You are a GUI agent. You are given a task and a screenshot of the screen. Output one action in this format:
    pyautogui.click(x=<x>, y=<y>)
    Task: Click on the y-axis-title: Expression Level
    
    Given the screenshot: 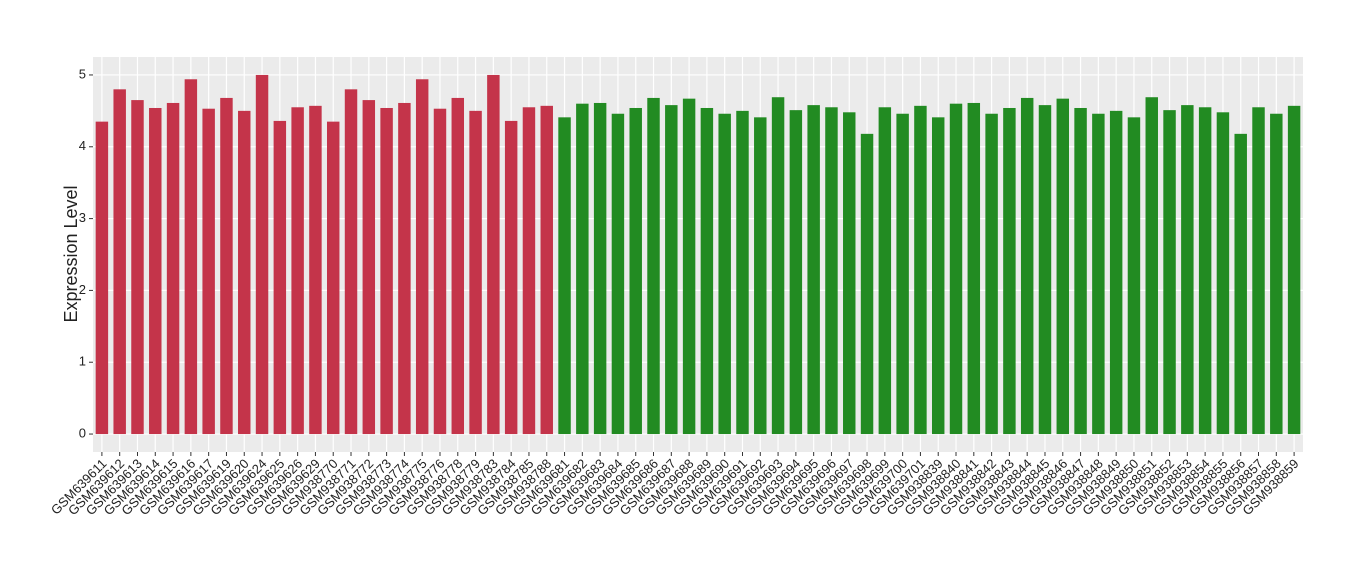 What is the action you would take?
    pyautogui.click(x=71, y=253)
    